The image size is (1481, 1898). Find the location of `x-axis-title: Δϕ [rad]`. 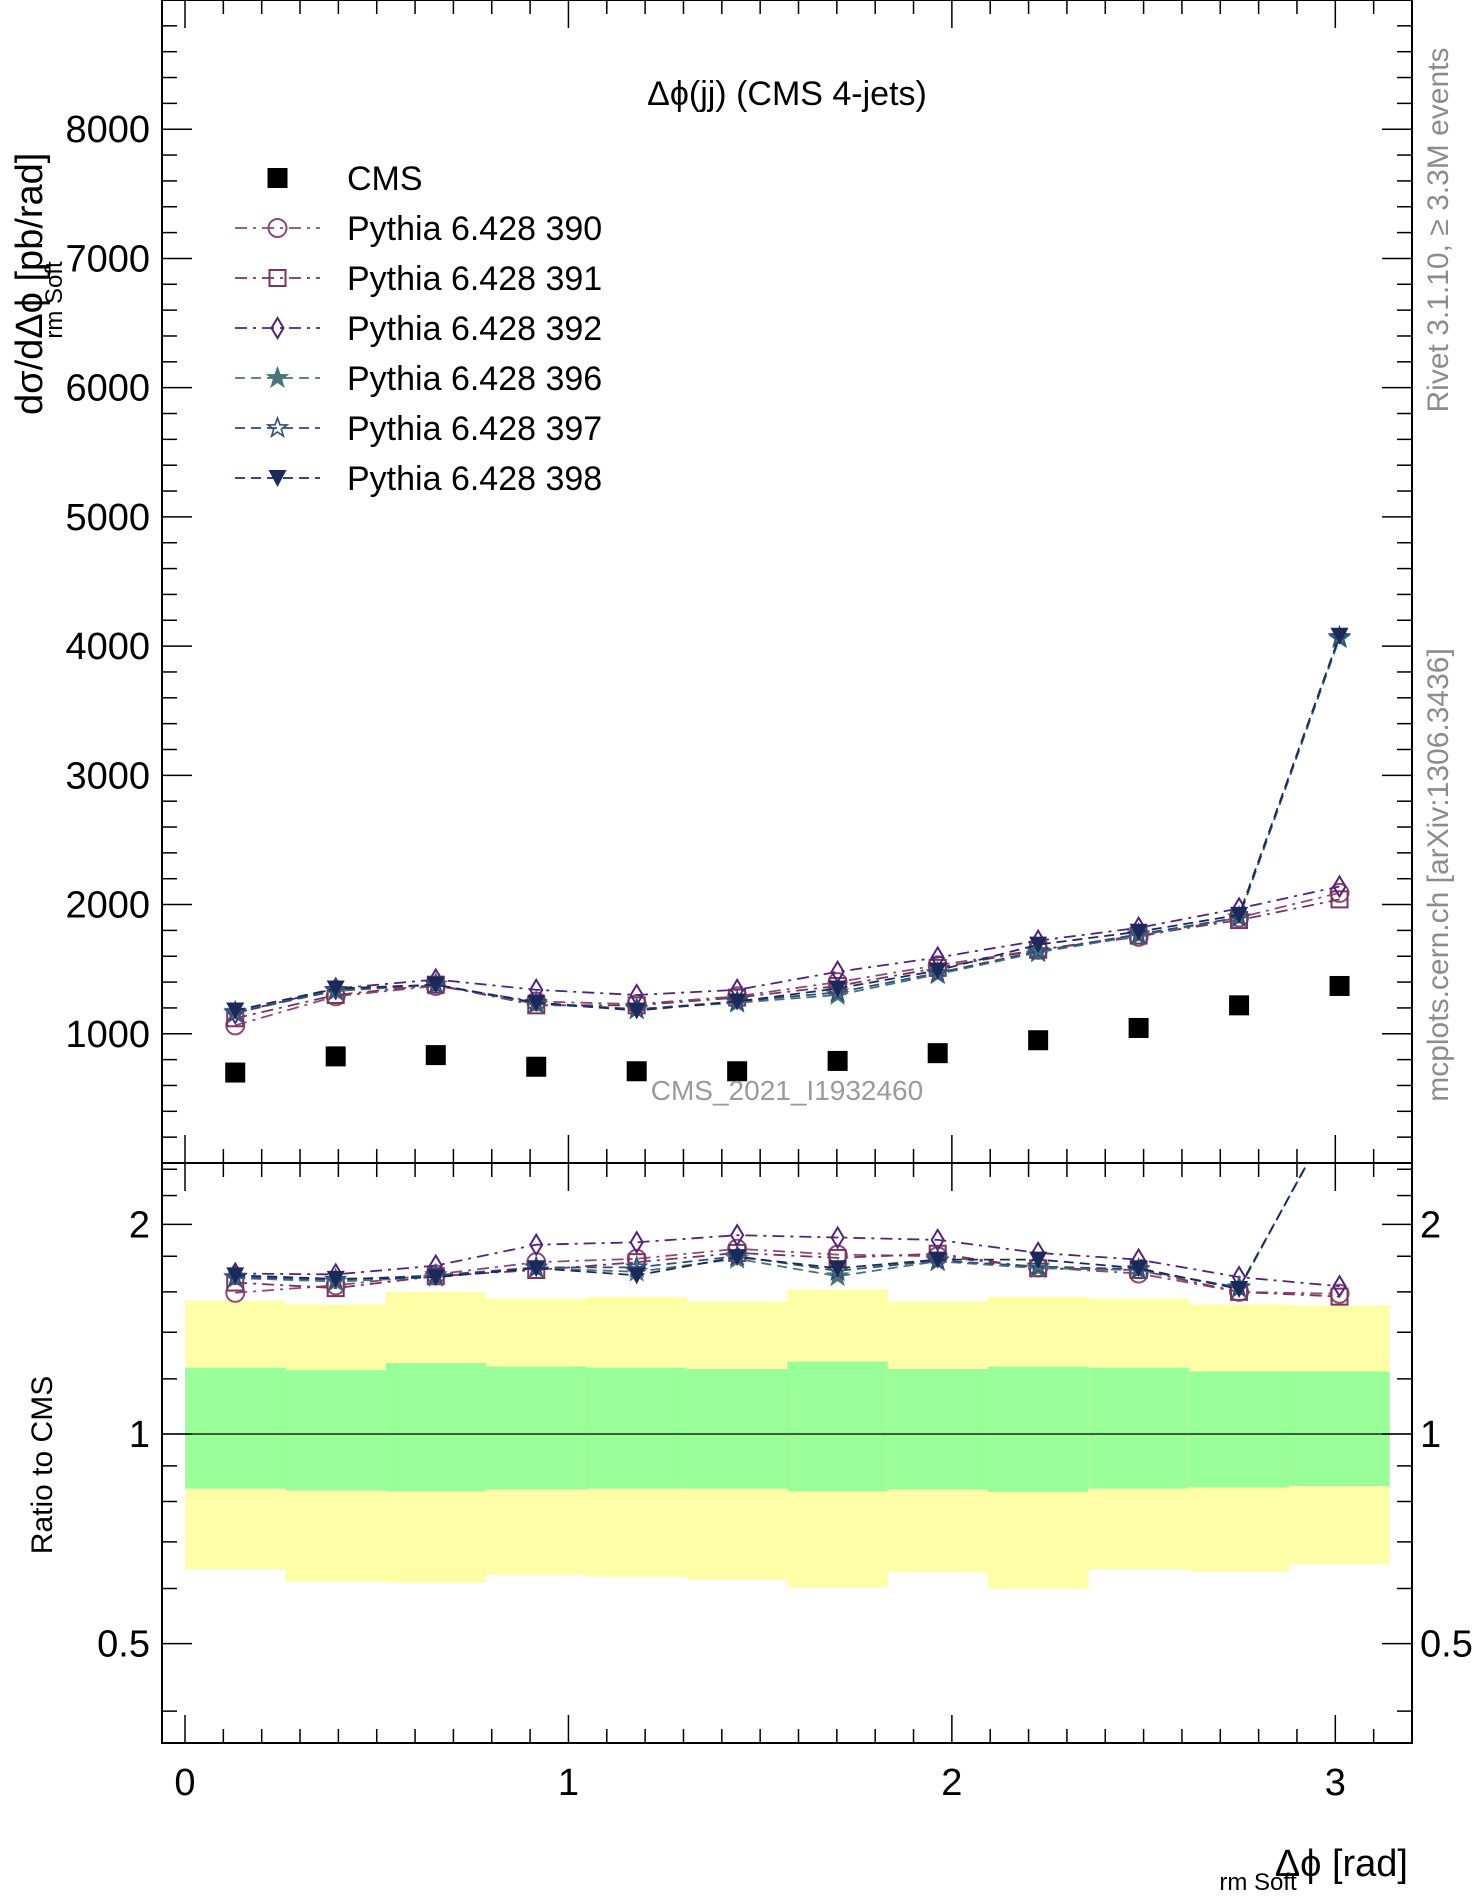

x-axis-title: Δϕ [rad] is located at coordinates (1341, 1864).